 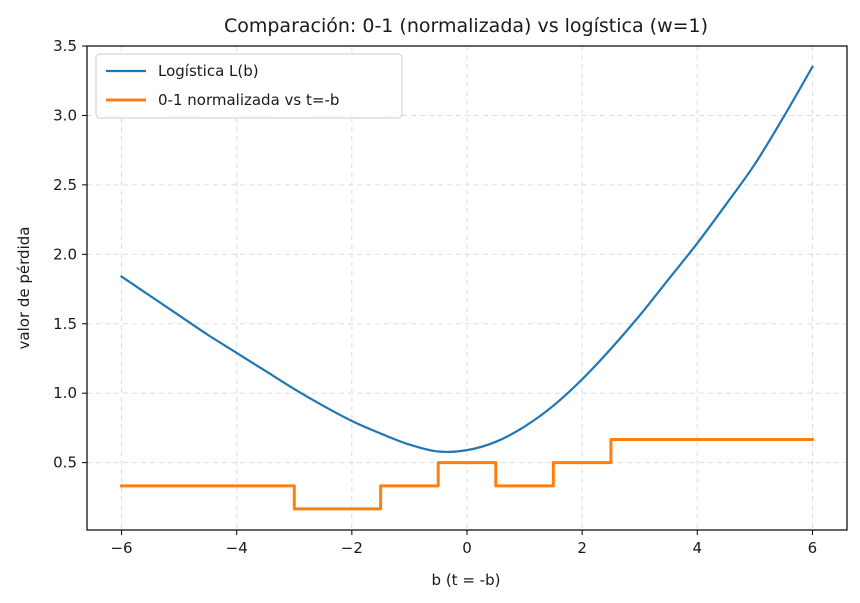 I want to click on series-01-step-line, so click(x=467, y=474).